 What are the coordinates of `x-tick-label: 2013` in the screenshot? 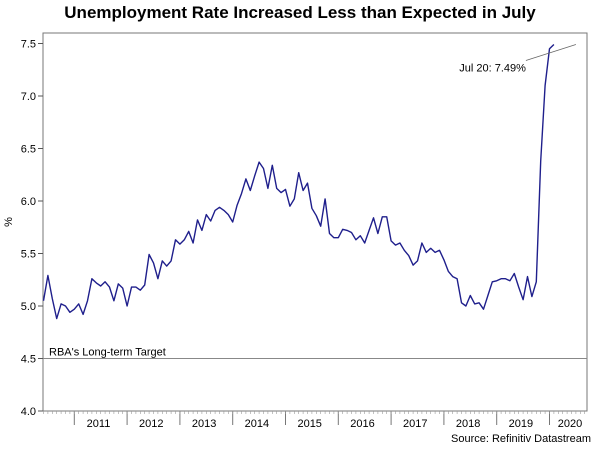 It's located at (204, 424).